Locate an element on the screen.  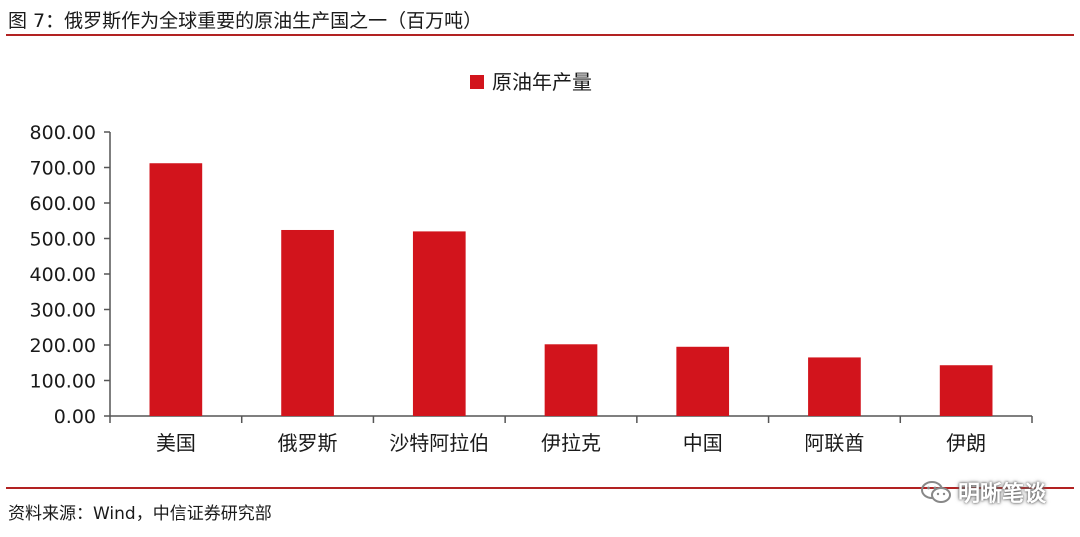
x-tick-label: 中国 is located at coordinates (703, 443).